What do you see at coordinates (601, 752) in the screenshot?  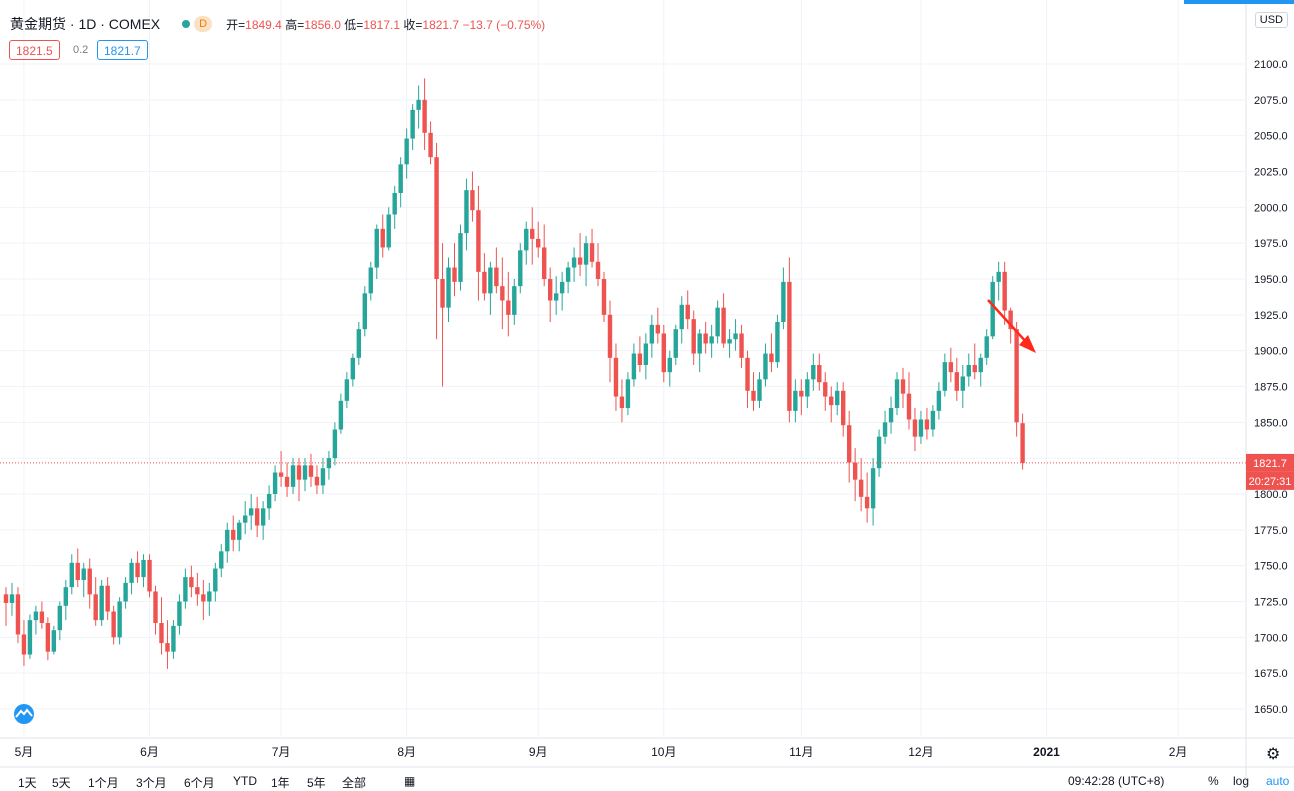 I see `time-axis: 5月 6月 7月 8月 9月 10月 11月 12月 2021 2月` at bounding box center [601, 752].